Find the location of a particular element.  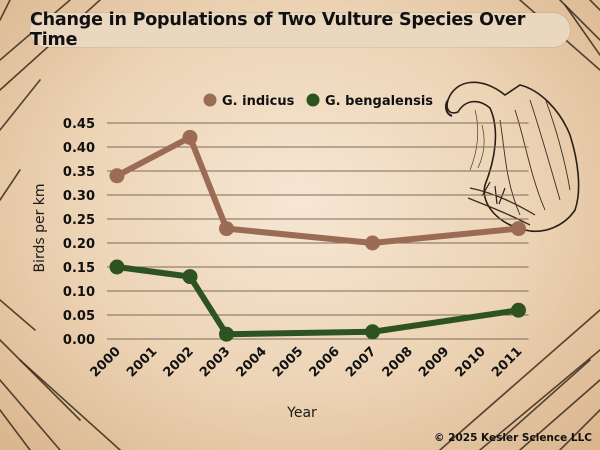

y-tick-label: 0.40 is located at coordinates (79, 148).